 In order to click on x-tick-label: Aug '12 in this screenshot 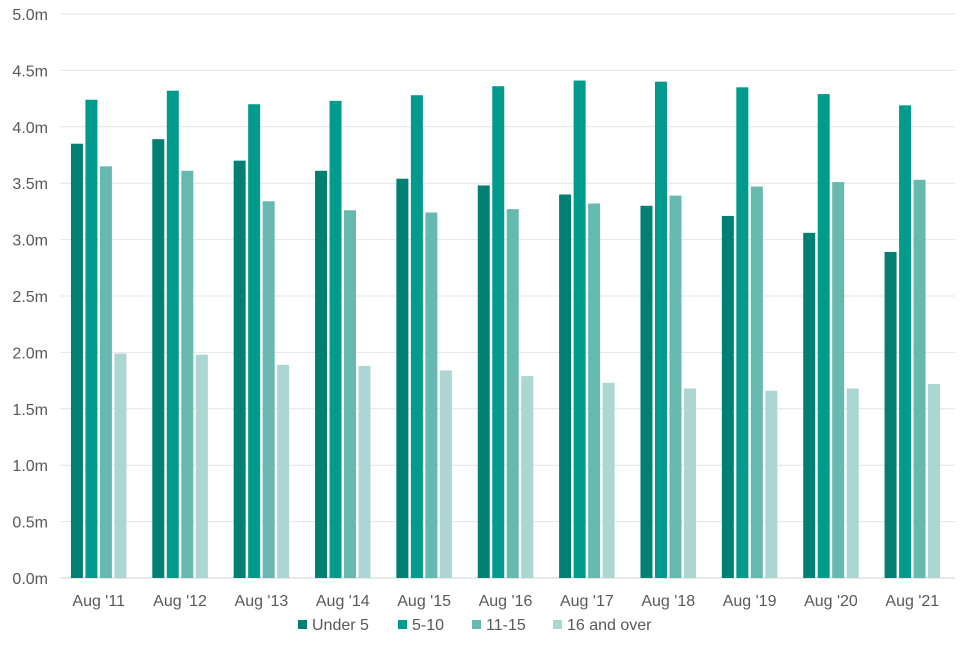, I will do `click(180, 601)`.